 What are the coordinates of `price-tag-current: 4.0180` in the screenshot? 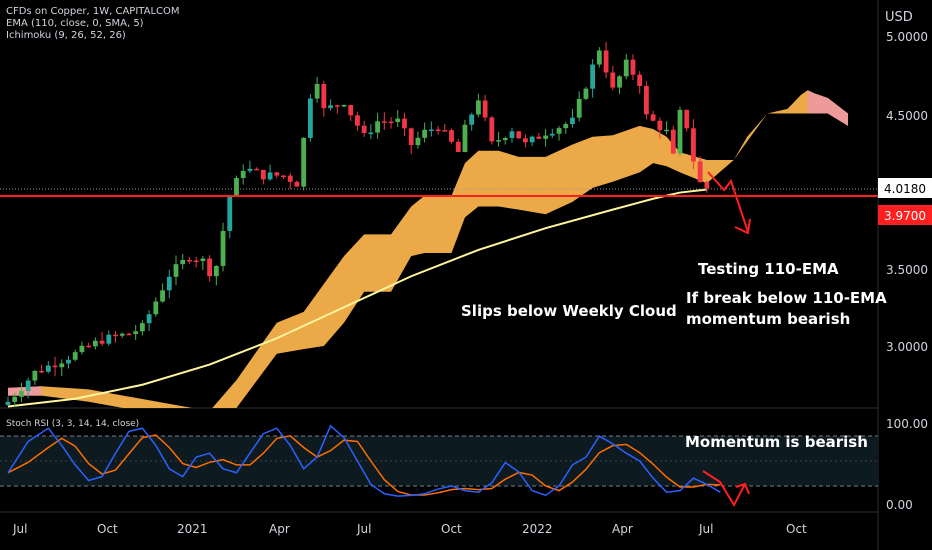 It's located at (905, 189).